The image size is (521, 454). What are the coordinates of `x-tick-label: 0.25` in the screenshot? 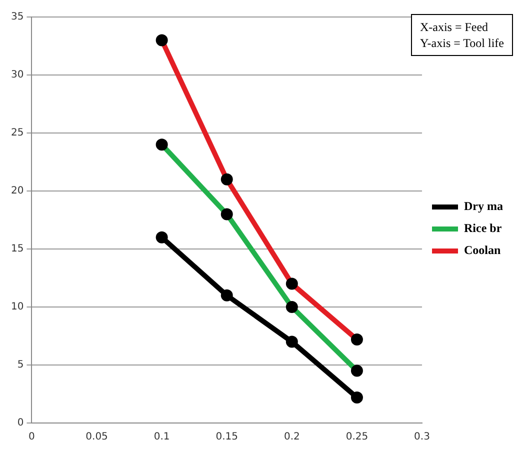 It's located at (357, 437).